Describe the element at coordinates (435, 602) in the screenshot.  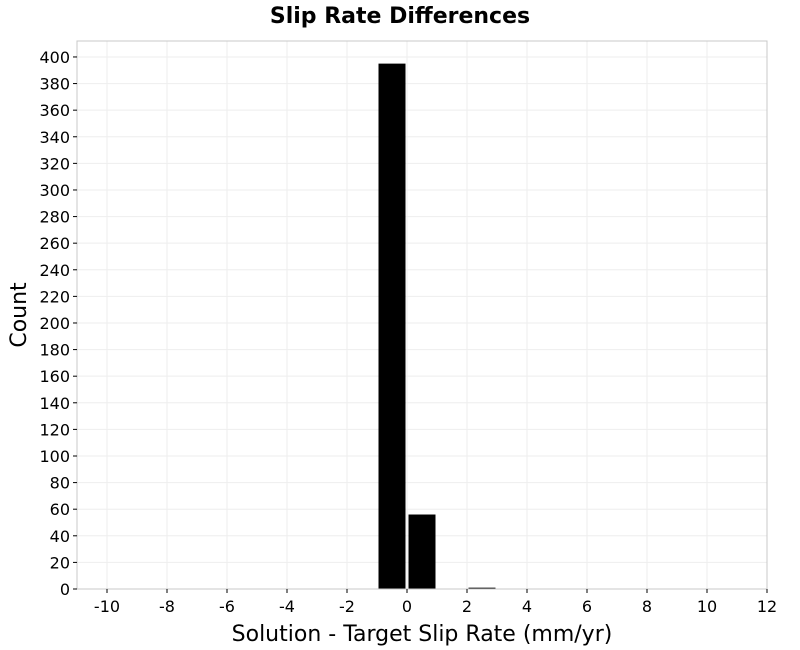
I see `x-axis-ticks: -10 -8 -6 -4 -2 0 2 4 6 8 10 12` at that location.